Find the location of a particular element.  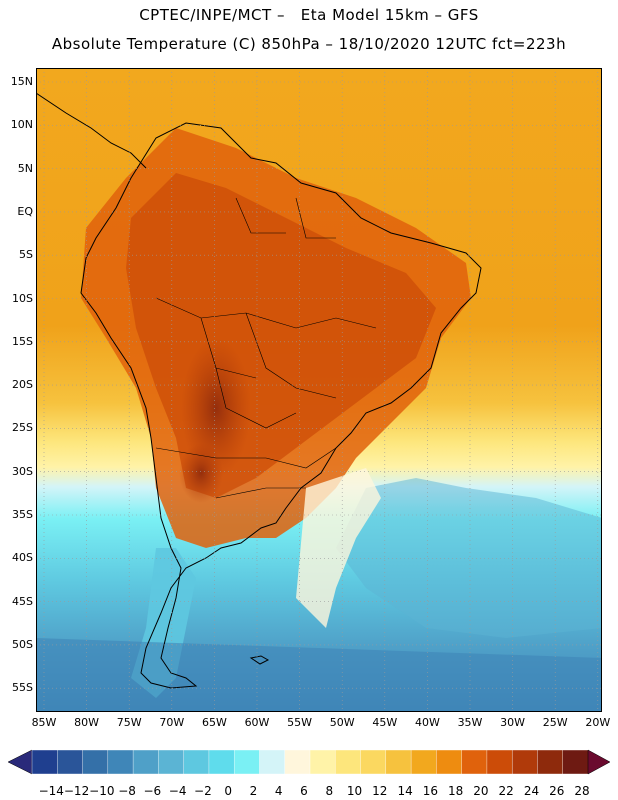

colorbar-tick-label: 16 is located at coordinates (430, 791).